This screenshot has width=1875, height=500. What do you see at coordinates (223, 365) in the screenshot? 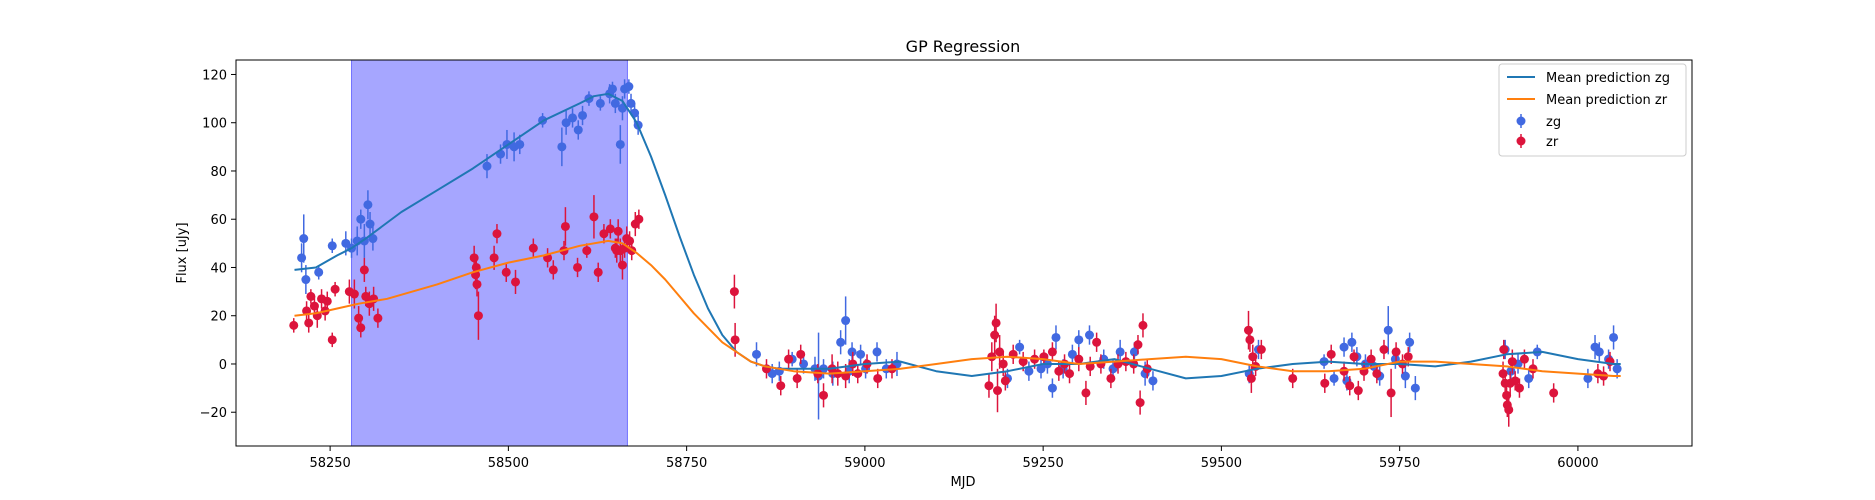
I see `y-tick-label: 0` at bounding box center [223, 365].